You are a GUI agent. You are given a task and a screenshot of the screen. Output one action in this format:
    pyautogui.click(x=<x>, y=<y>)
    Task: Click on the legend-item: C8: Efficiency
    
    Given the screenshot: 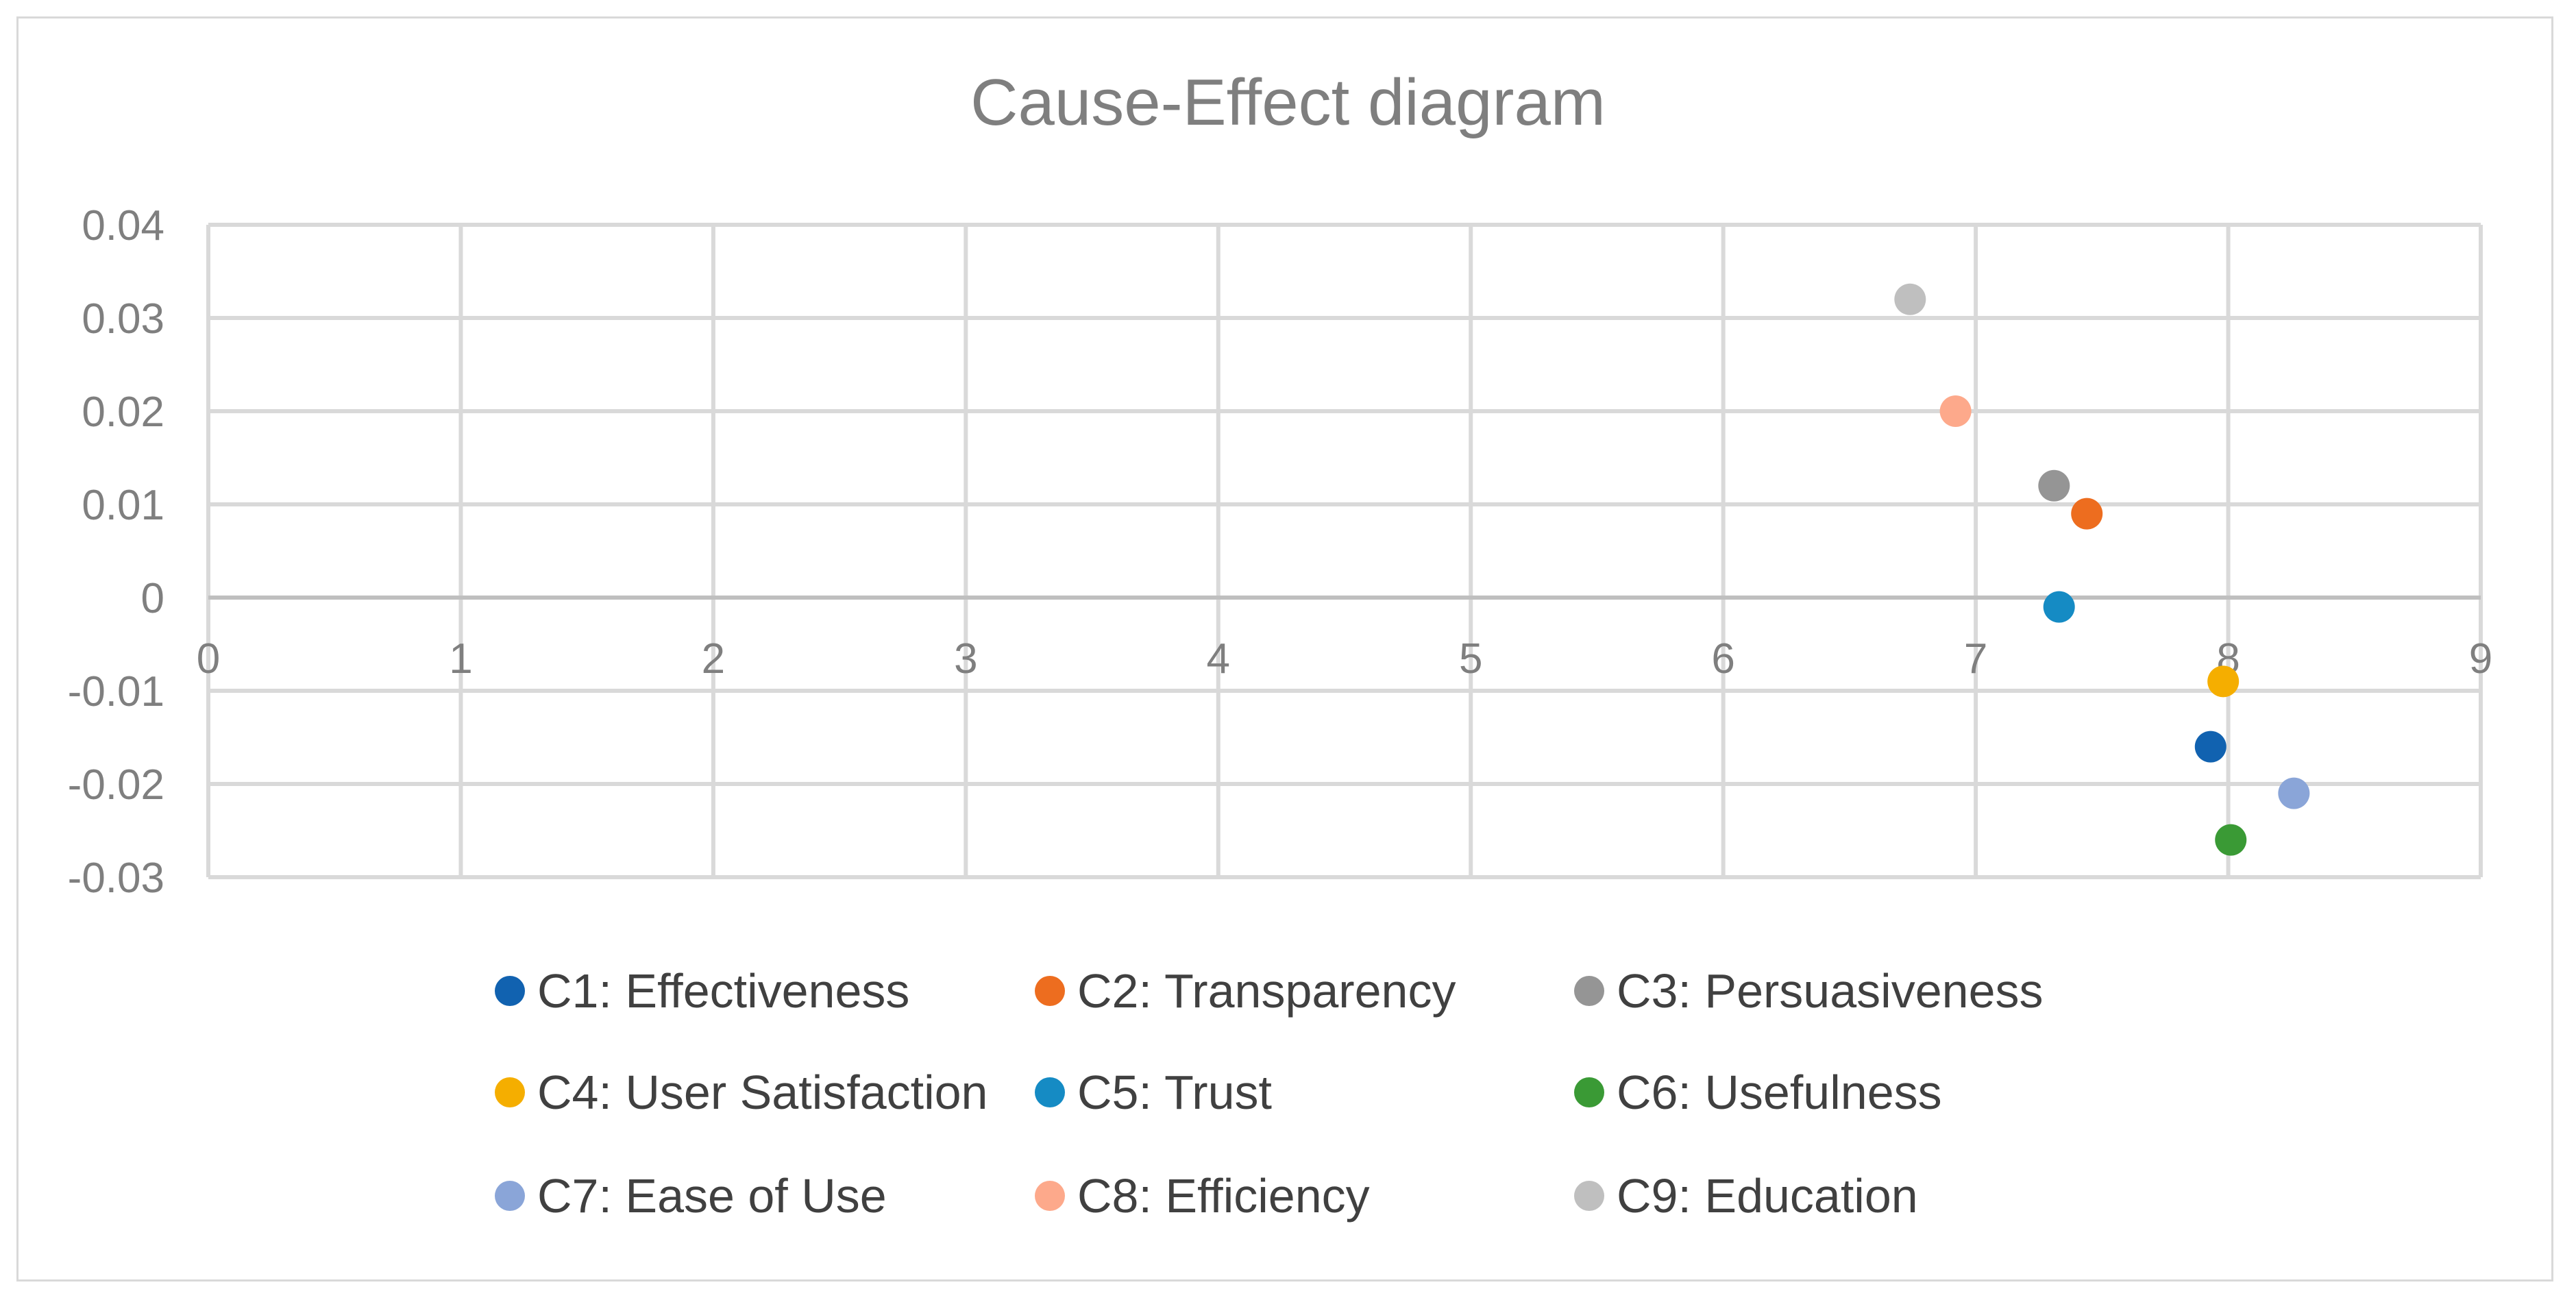 What is the action you would take?
    pyautogui.click(x=1203, y=1196)
    